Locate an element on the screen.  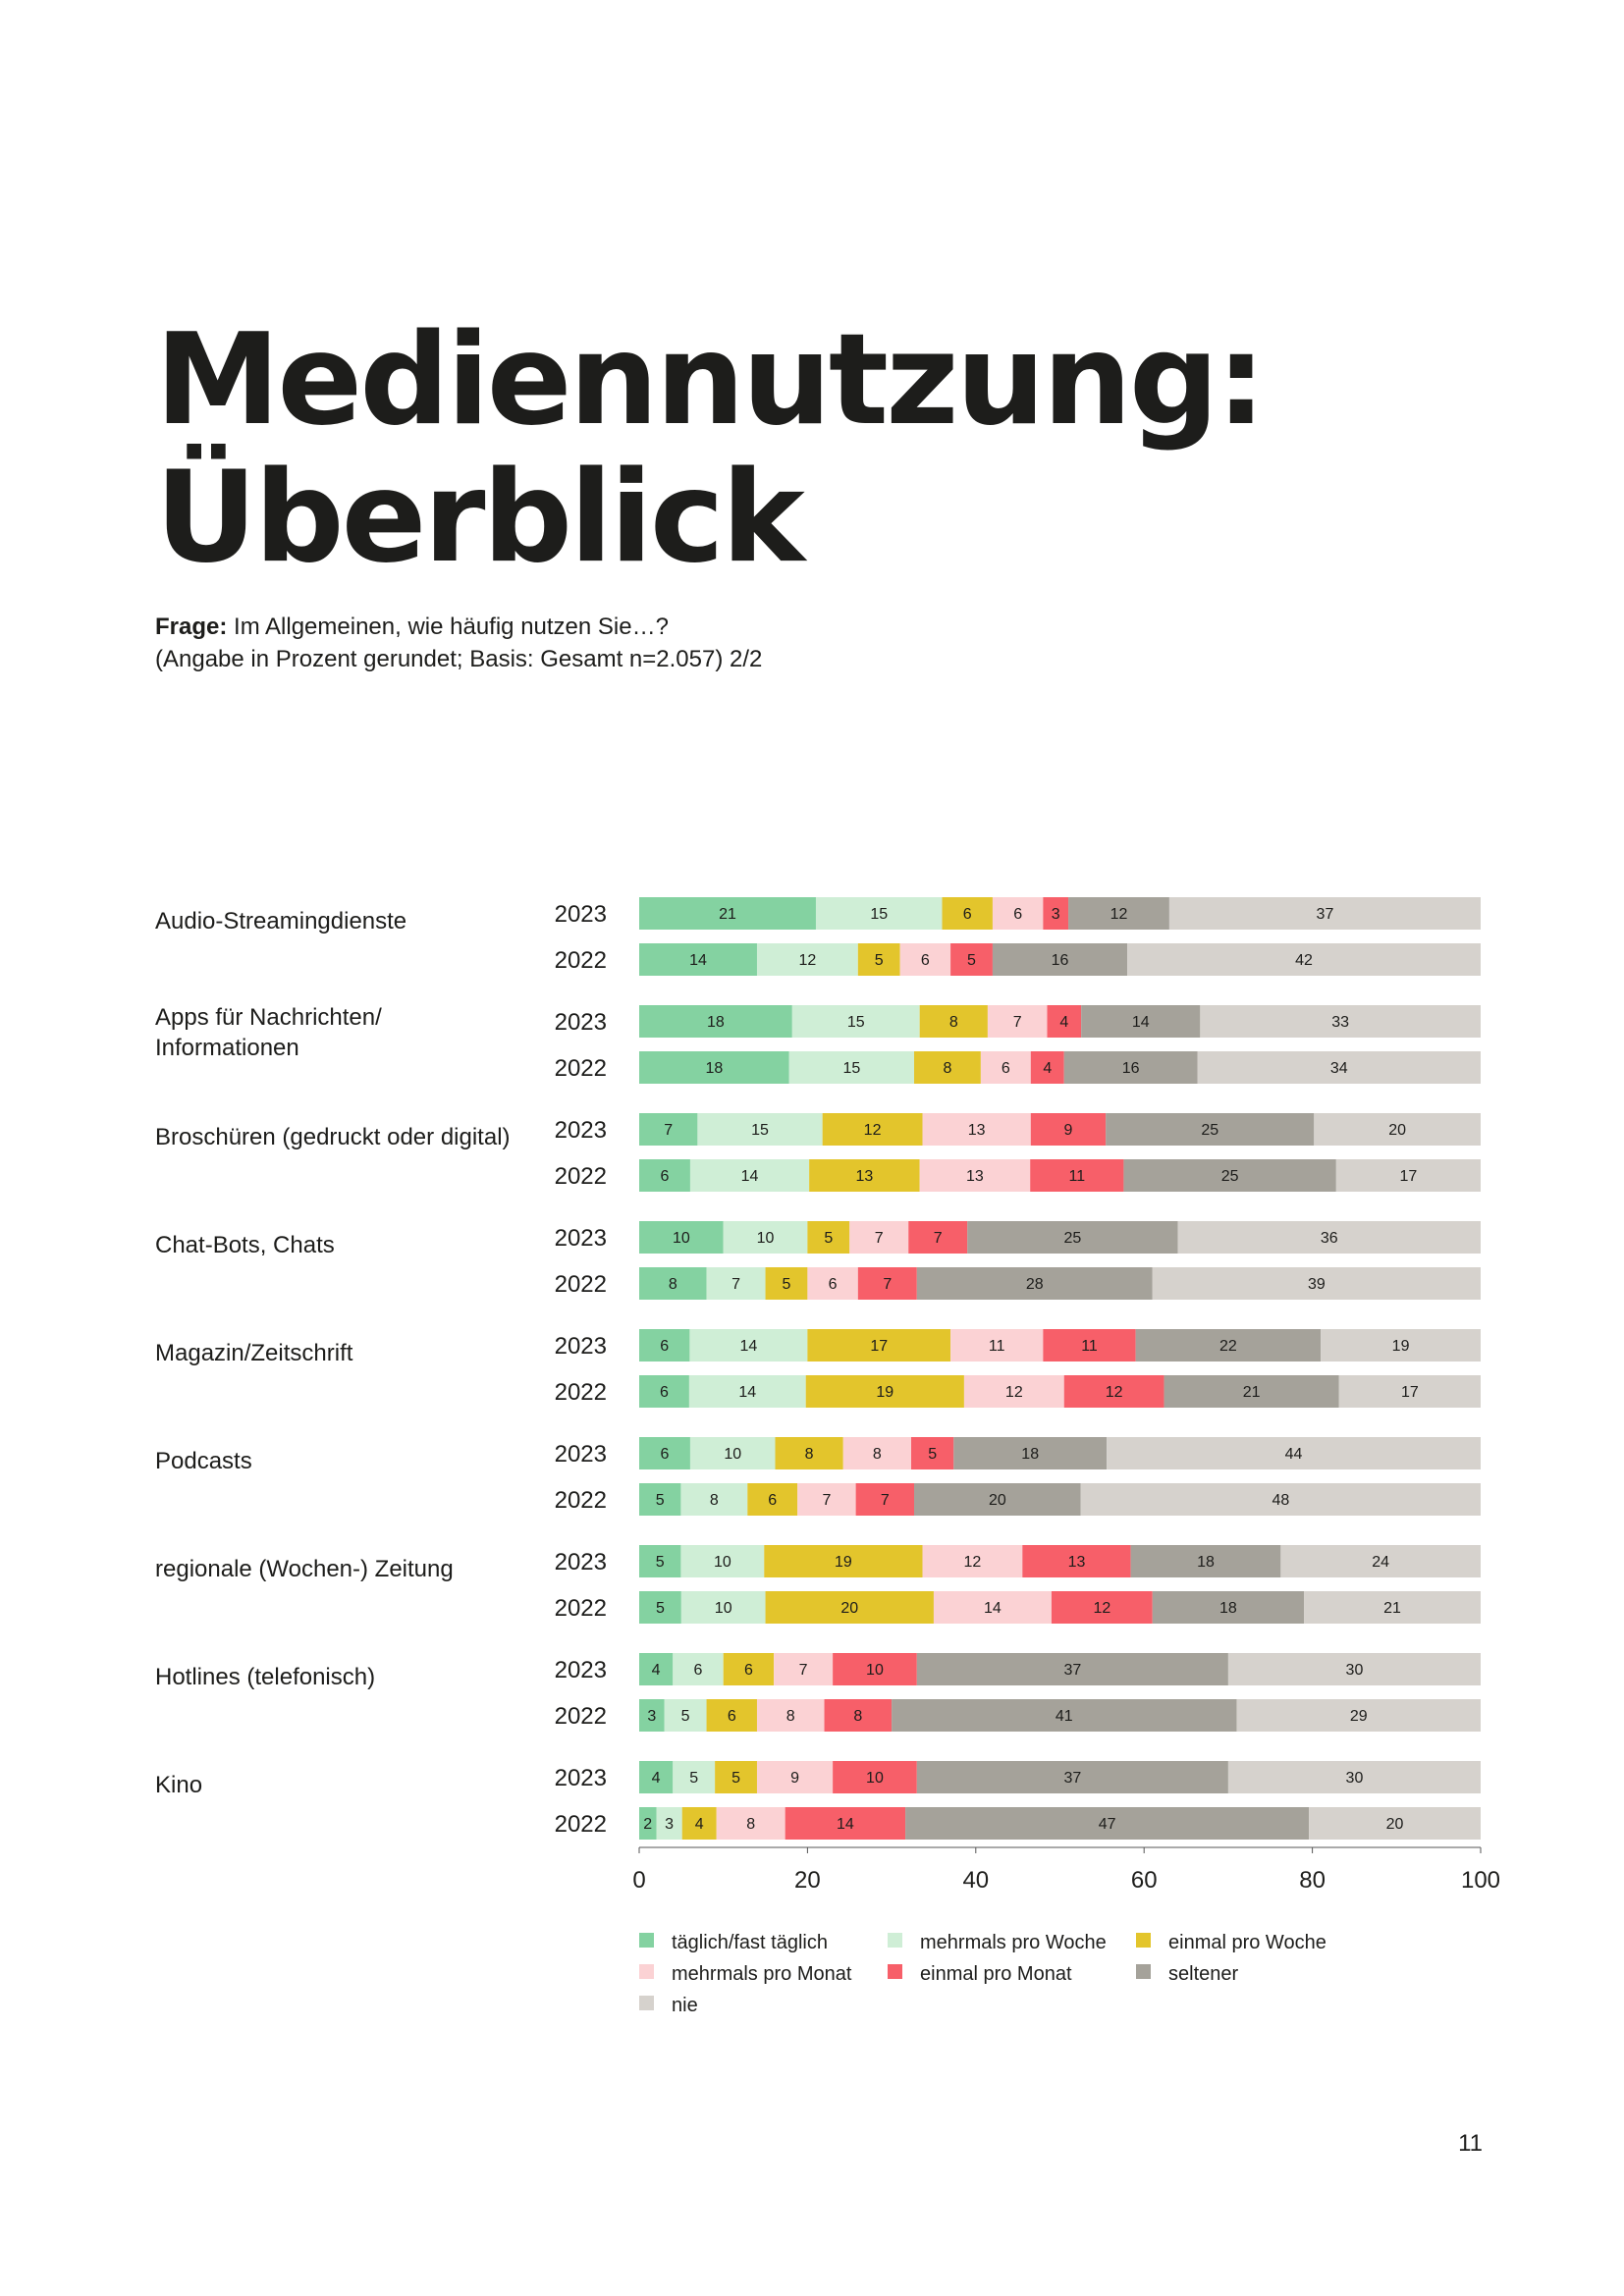
data-label: 9 is located at coordinates (1068, 1130).